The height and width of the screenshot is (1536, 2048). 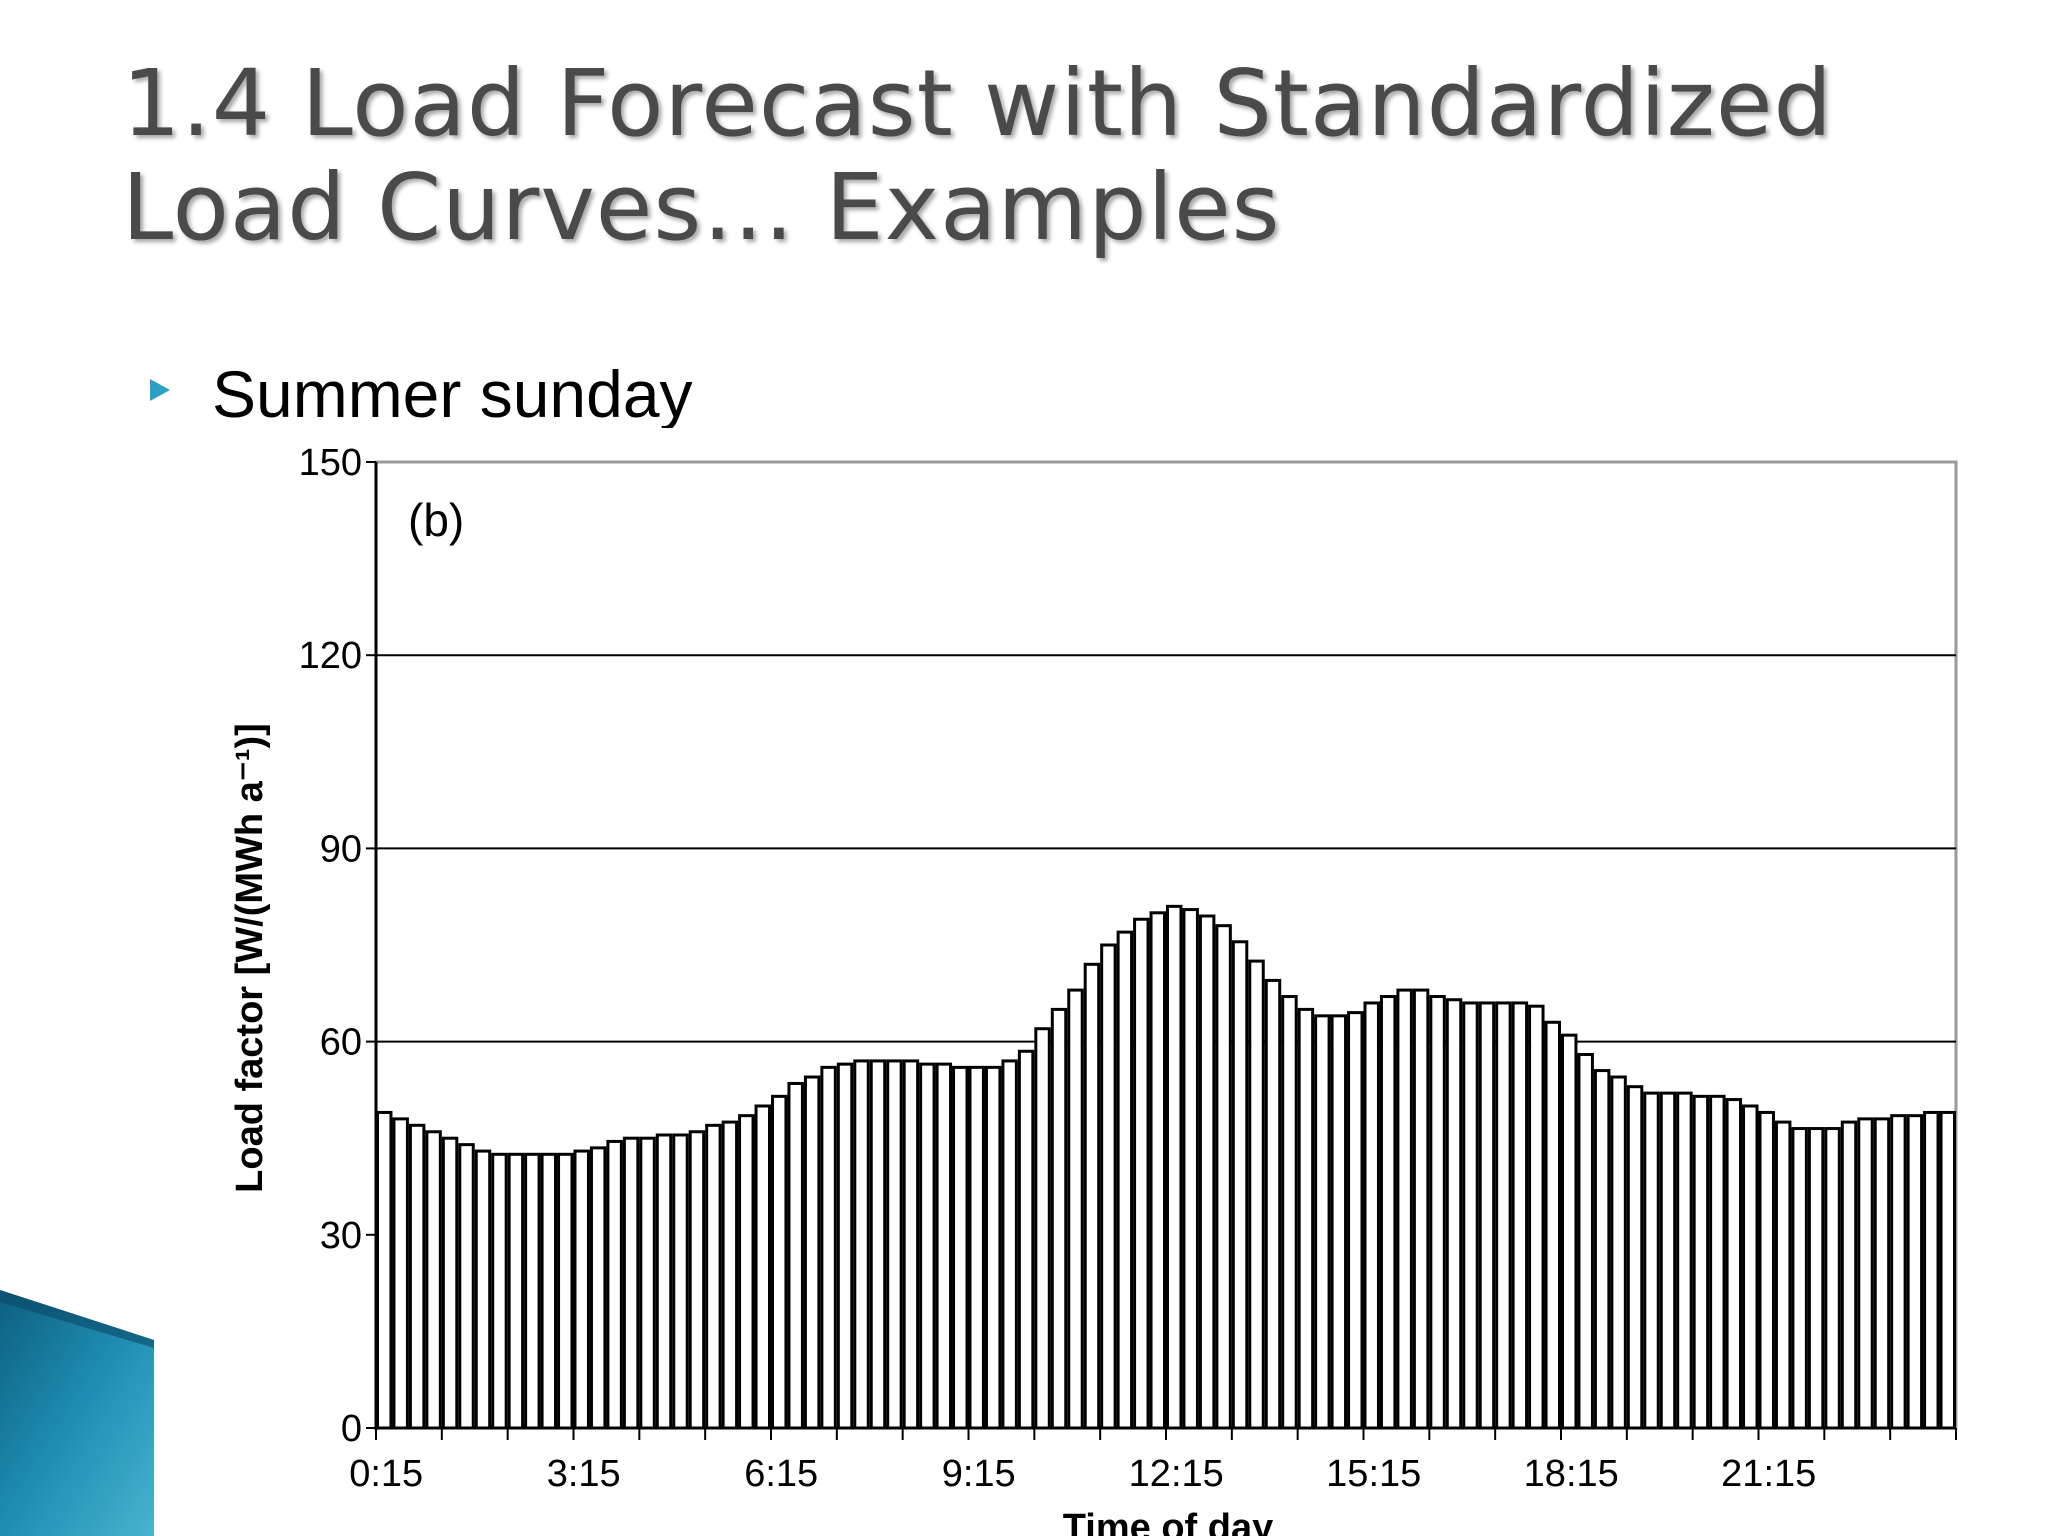 What do you see at coordinates (77, 1413) in the screenshot?
I see `slide-corner-decoration` at bounding box center [77, 1413].